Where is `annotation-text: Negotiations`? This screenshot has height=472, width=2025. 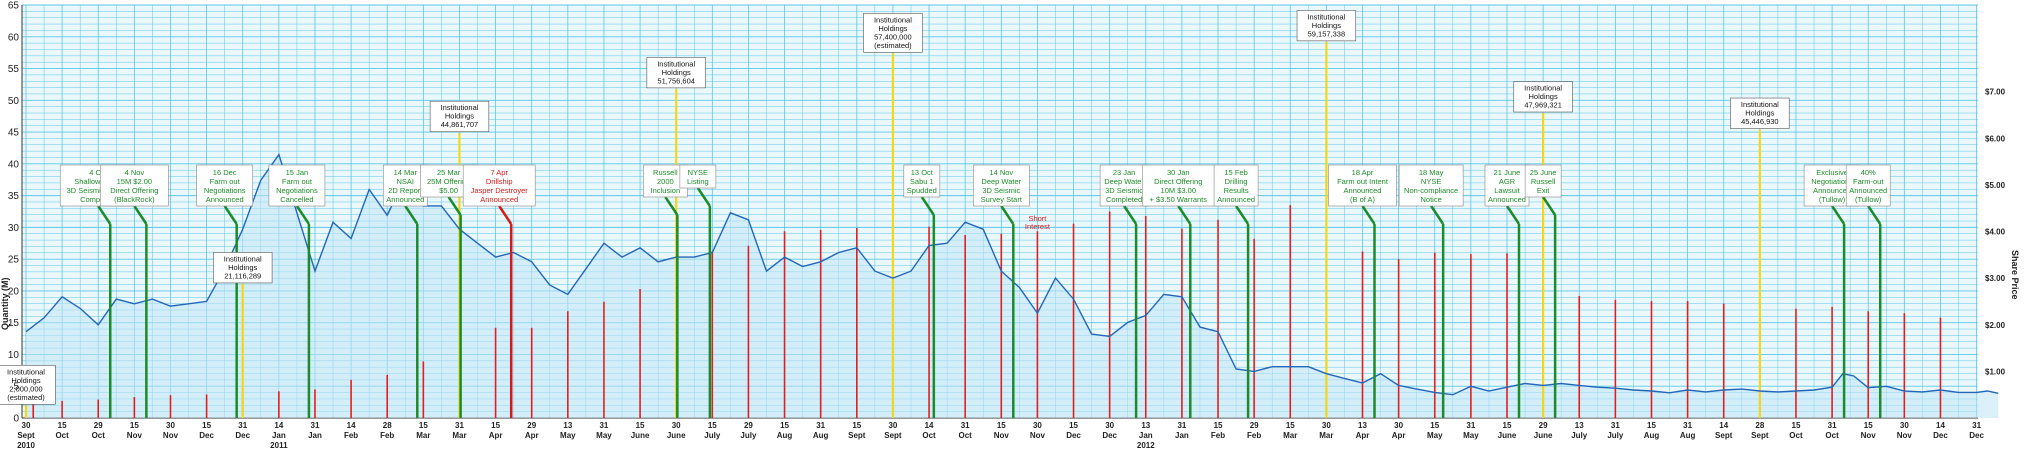 annotation-text: Negotiations is located at coordinates (225, 190).